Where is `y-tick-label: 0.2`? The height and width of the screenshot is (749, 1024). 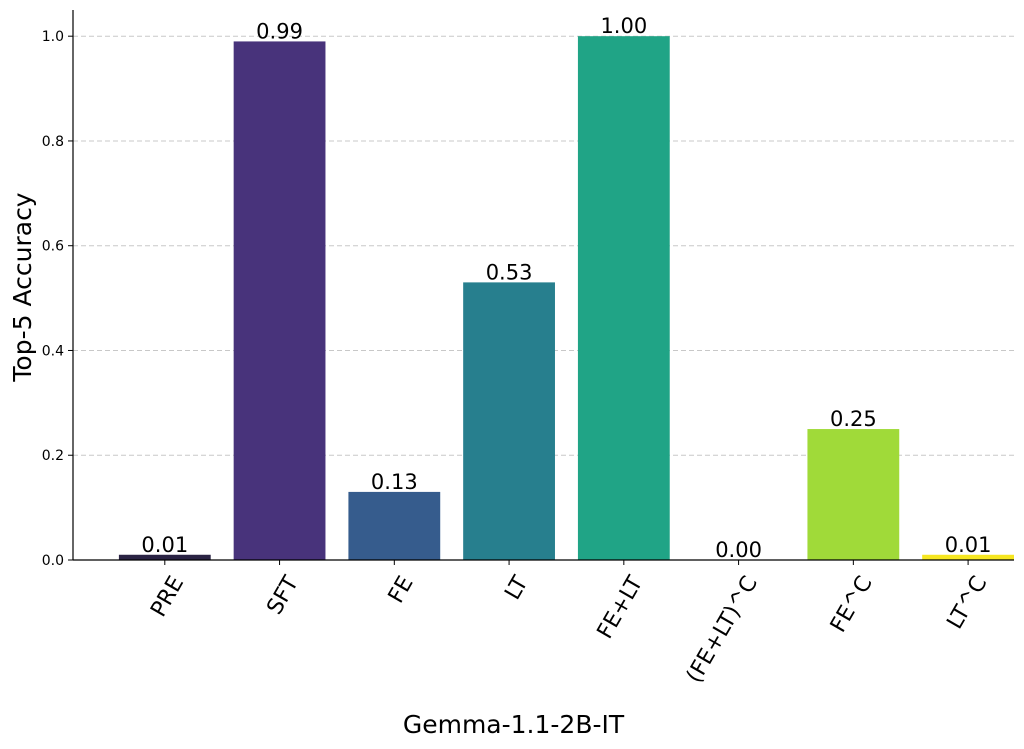 y-tick-label: 0.2 is located at coordinates (53, 456).